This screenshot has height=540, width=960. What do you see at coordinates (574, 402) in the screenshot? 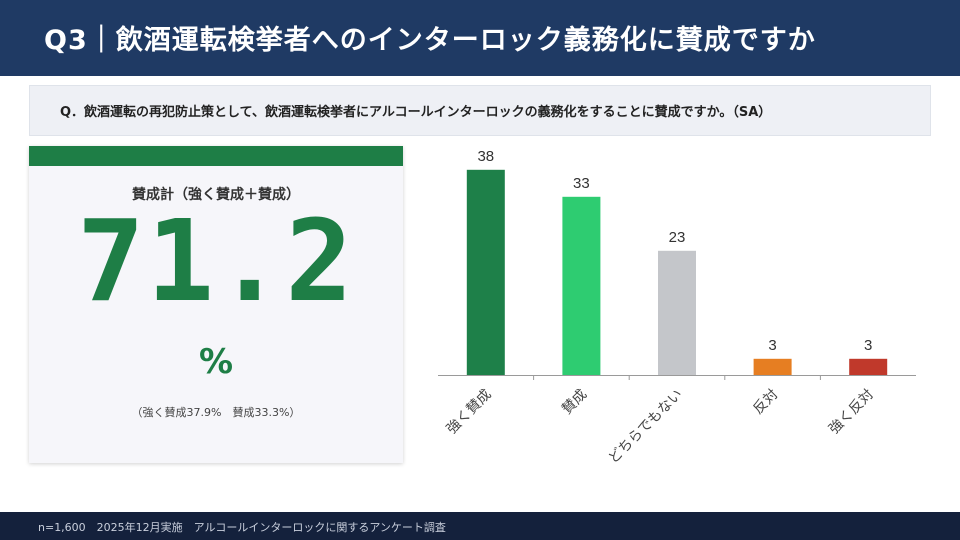
I see `x-tick-label-1: 賛成` at bounding box center [574, 402].